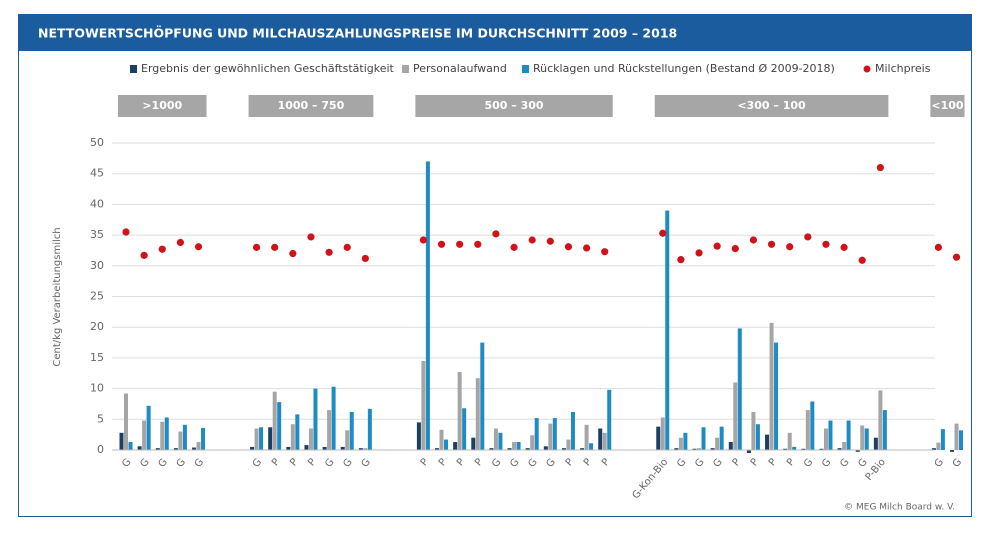  Describe the element at coordinates (525, 69) in the screenshot. I see `legend-marker` at that location.